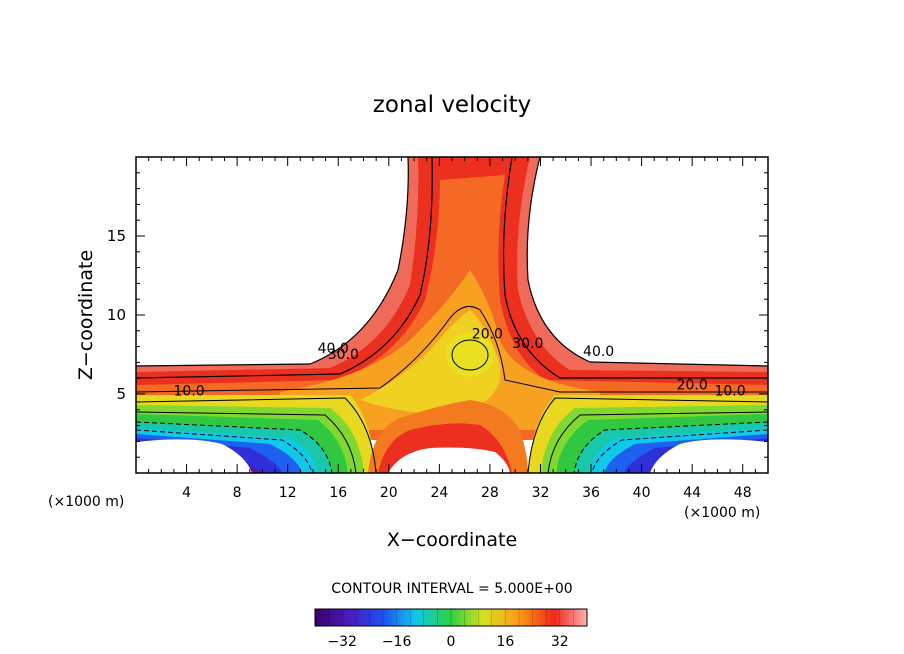 This screenshot has height=654, width=904. Describe the element at coordinates (121, 394) in the screenshot. I see `y-tick-label: 5` at that location.